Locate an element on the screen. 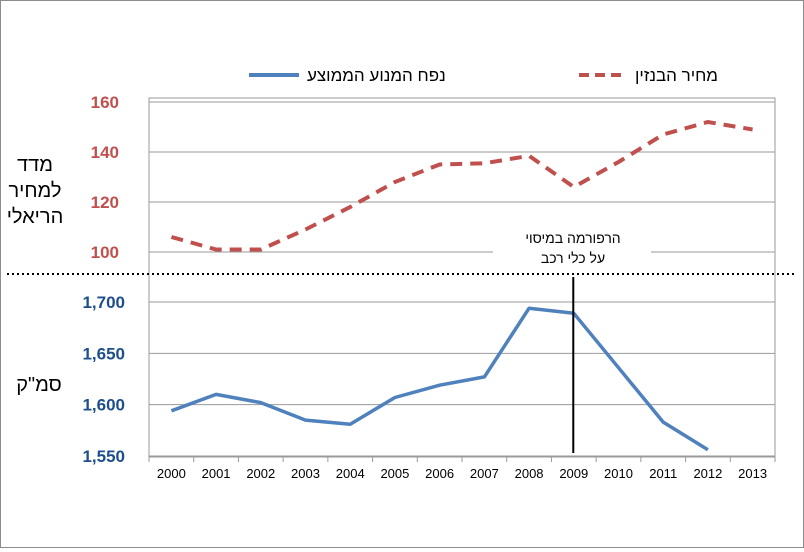  x-axis-tick-label: 2010 is located at coordinates (618, 473).